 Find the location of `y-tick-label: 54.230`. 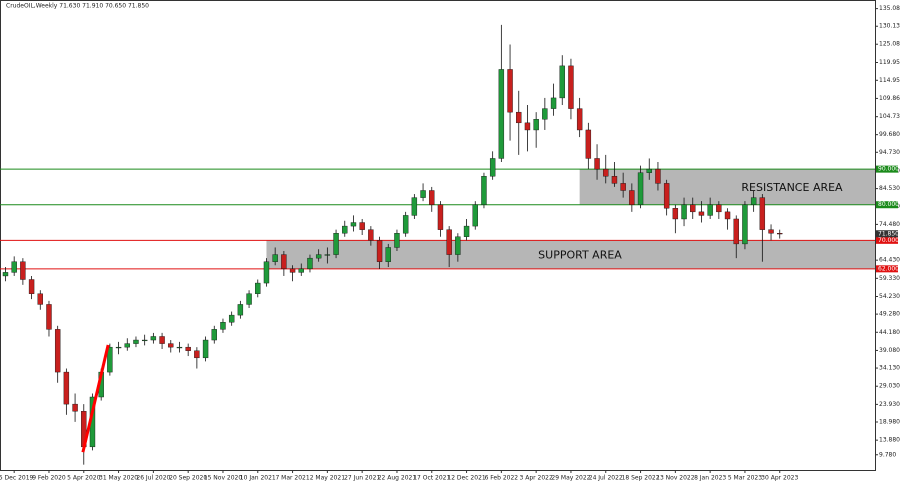

y-tick-label: 54.230 is located at coordinates (889, 296).